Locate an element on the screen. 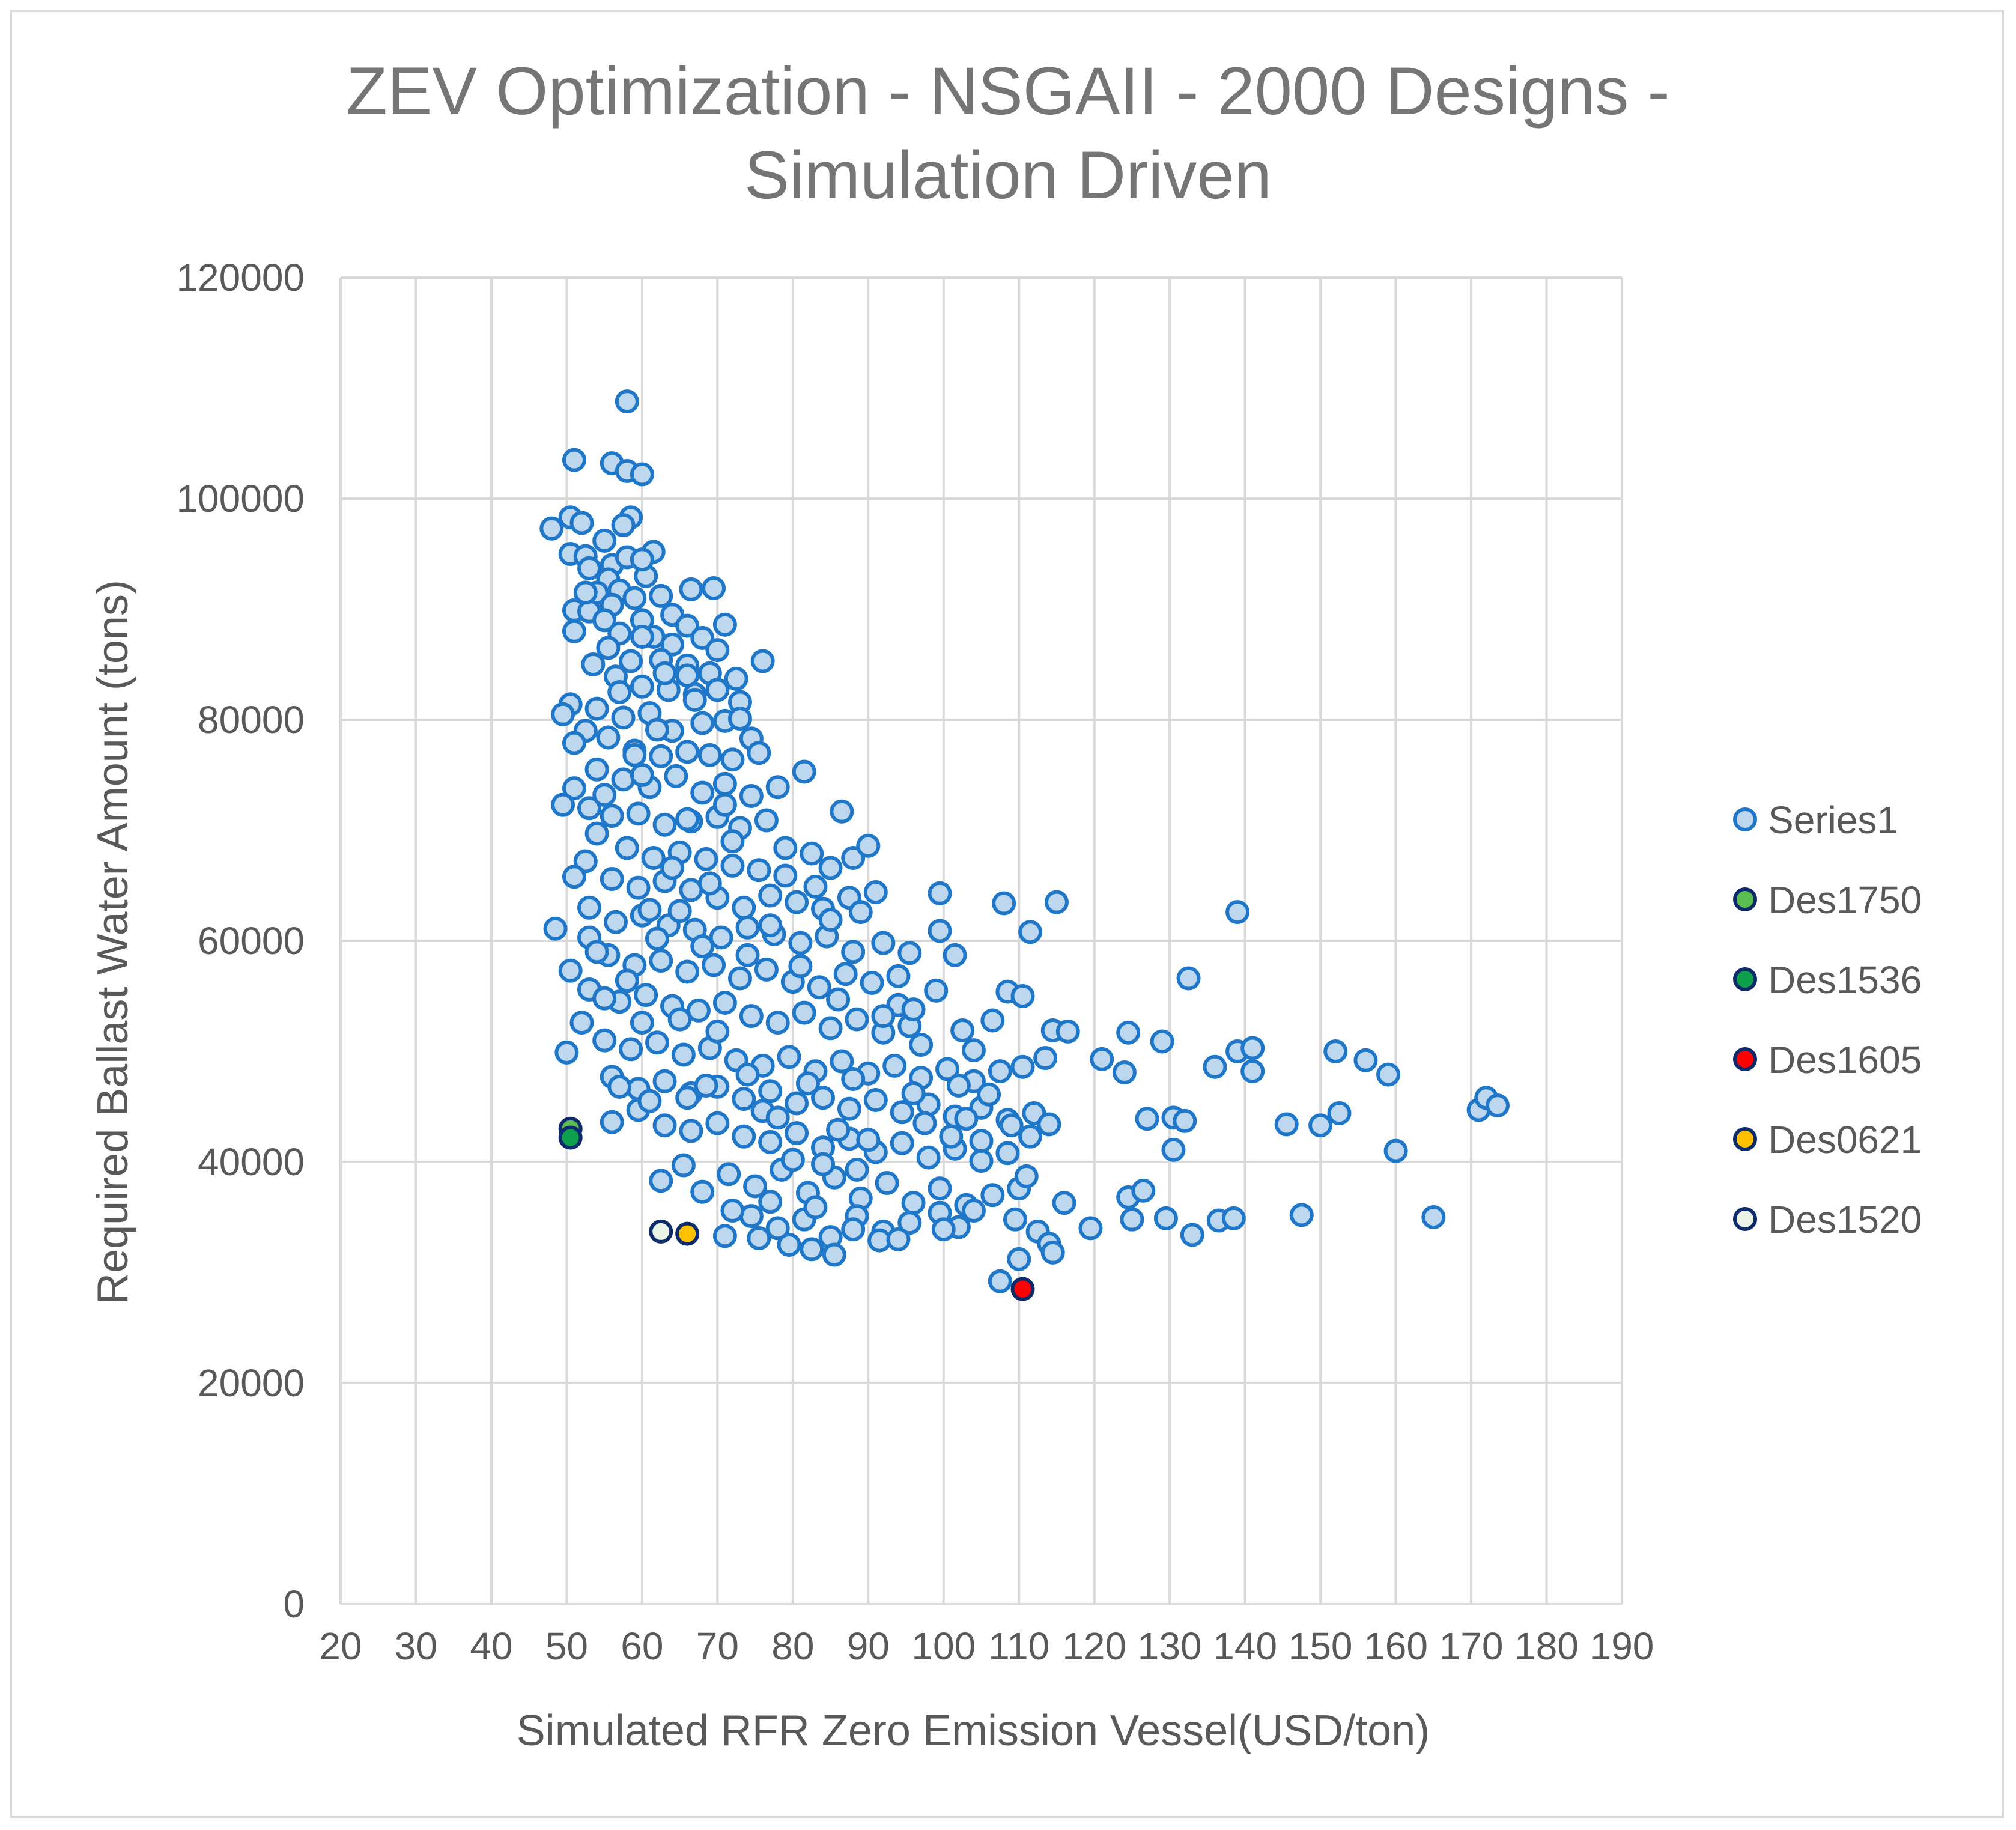 The width and height of the screenshot is (2016, 1830). x-tick-label: 180 is located at coordinates (1546, 1646).